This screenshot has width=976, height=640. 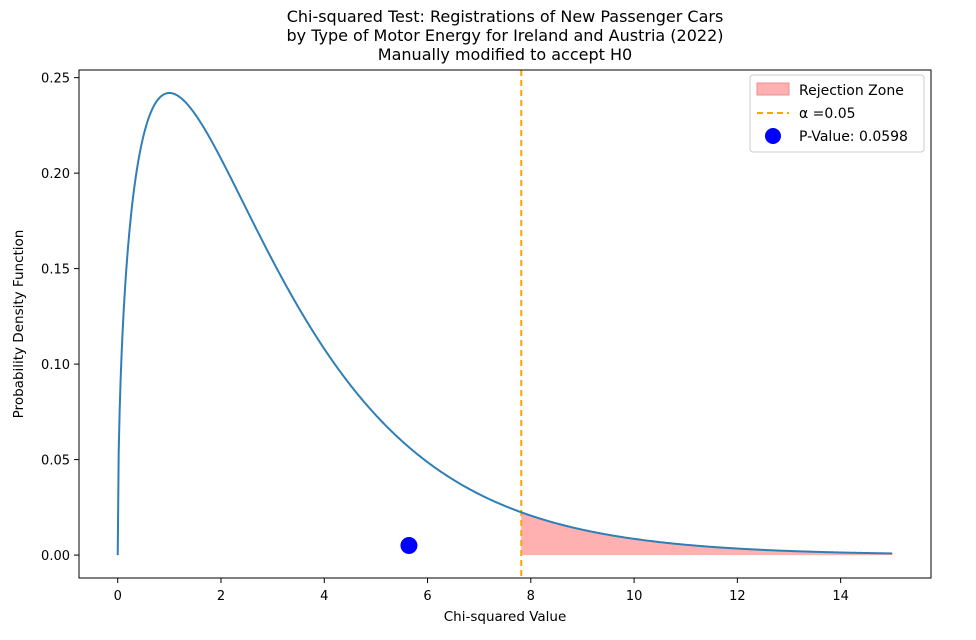 What do you see at coordinates (55, 365) in the screenshot?
I see `y-tick-label: 0.10` at bounding box center [55, 365].